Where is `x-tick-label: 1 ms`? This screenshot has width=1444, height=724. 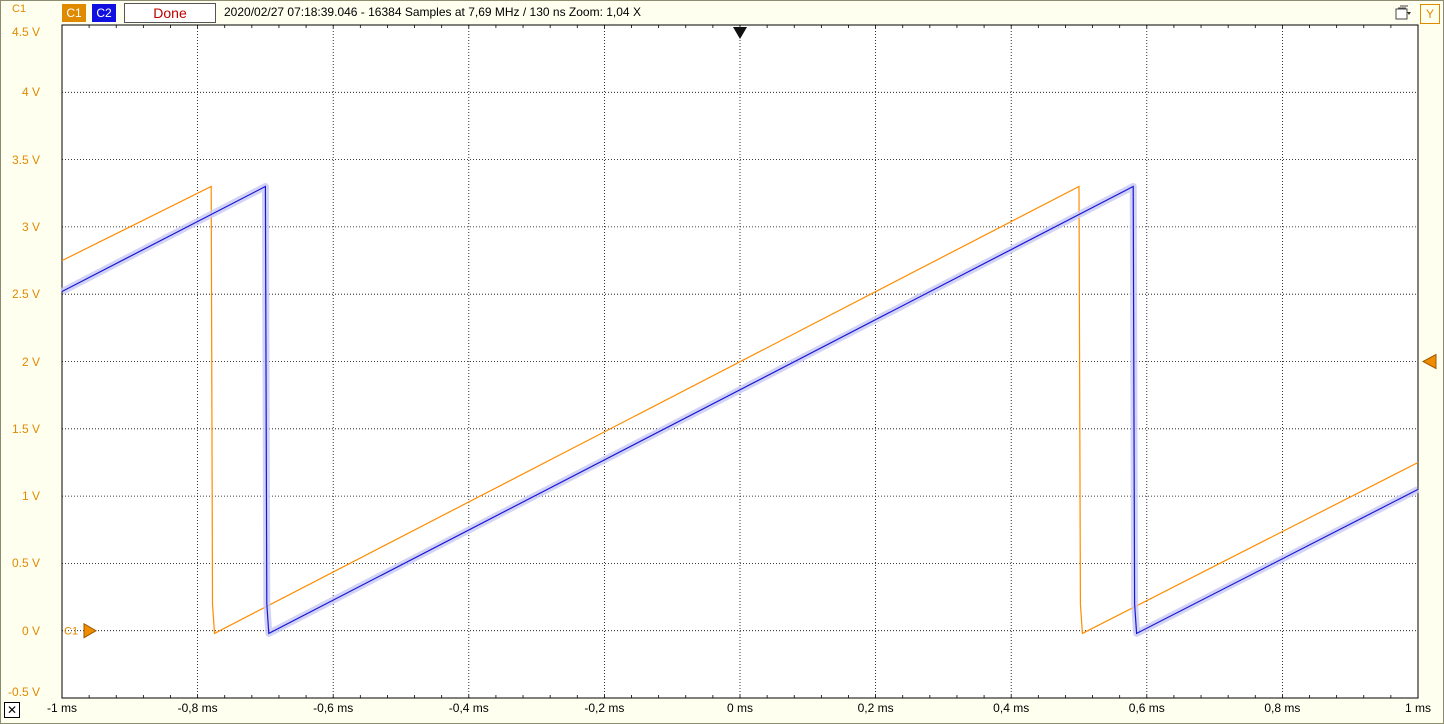 x-tick-label: 1 ms is located at coordinates (1418, 708).